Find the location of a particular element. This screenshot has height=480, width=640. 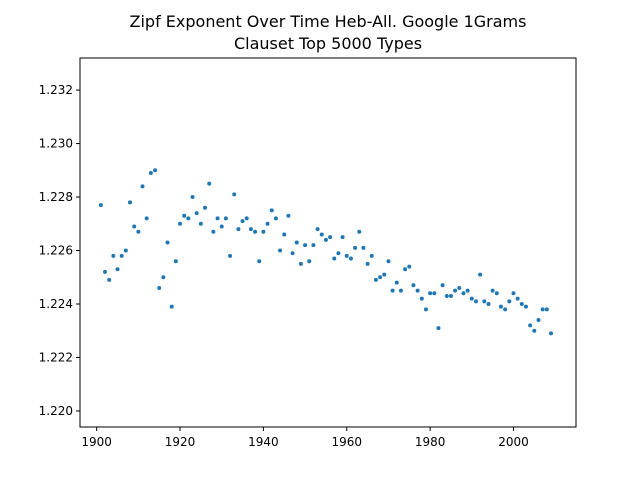

y-tick-label: 1.232 is located at coordinates (56, 90).